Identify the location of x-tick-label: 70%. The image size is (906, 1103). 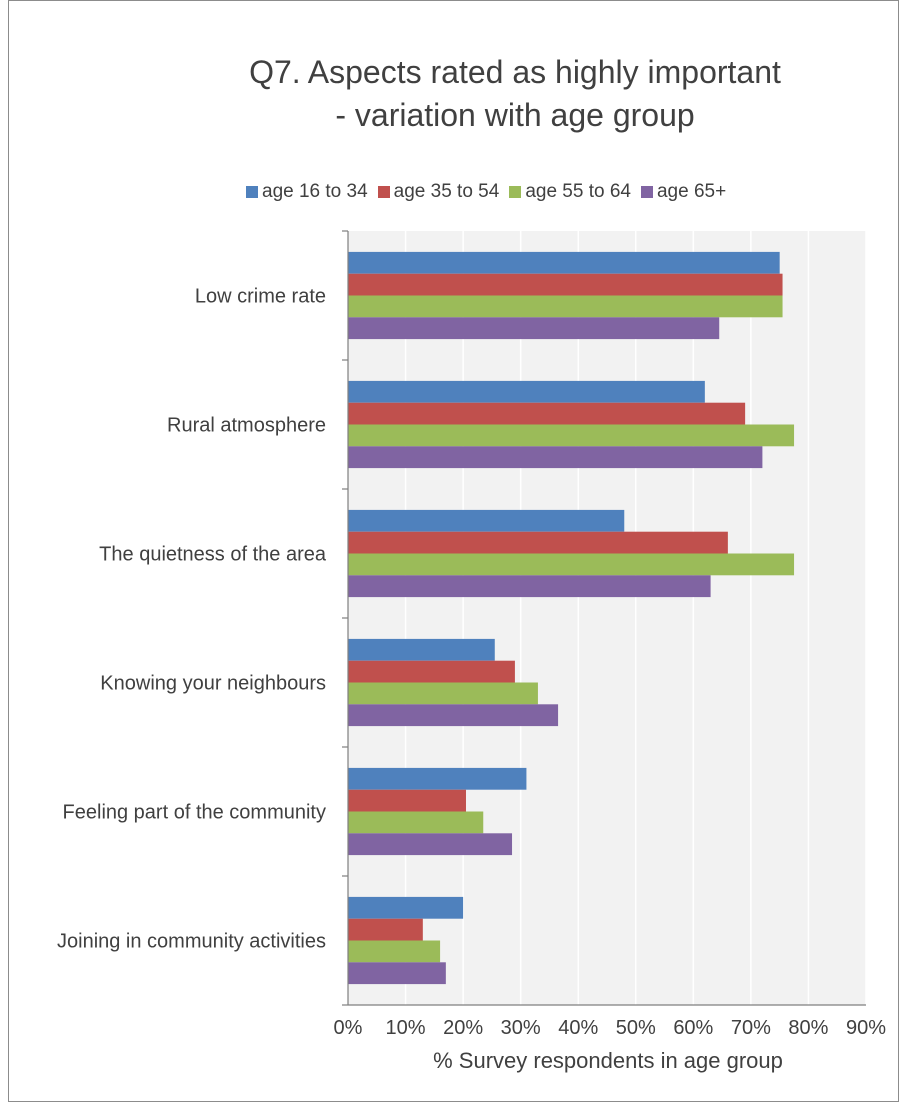
(751, 1028).